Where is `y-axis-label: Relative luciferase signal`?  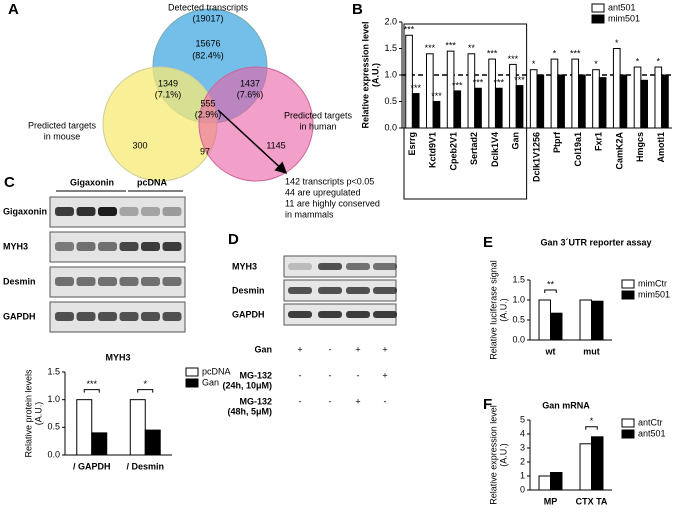
y-axis-label: Relative luciferase signal is located at coordinates (493, 310).